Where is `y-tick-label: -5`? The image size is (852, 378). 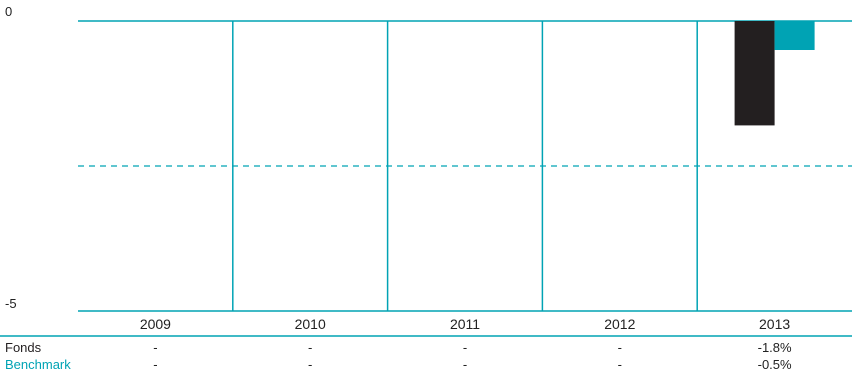
y-tick-label: -5 is located at coordinates (11, 303).